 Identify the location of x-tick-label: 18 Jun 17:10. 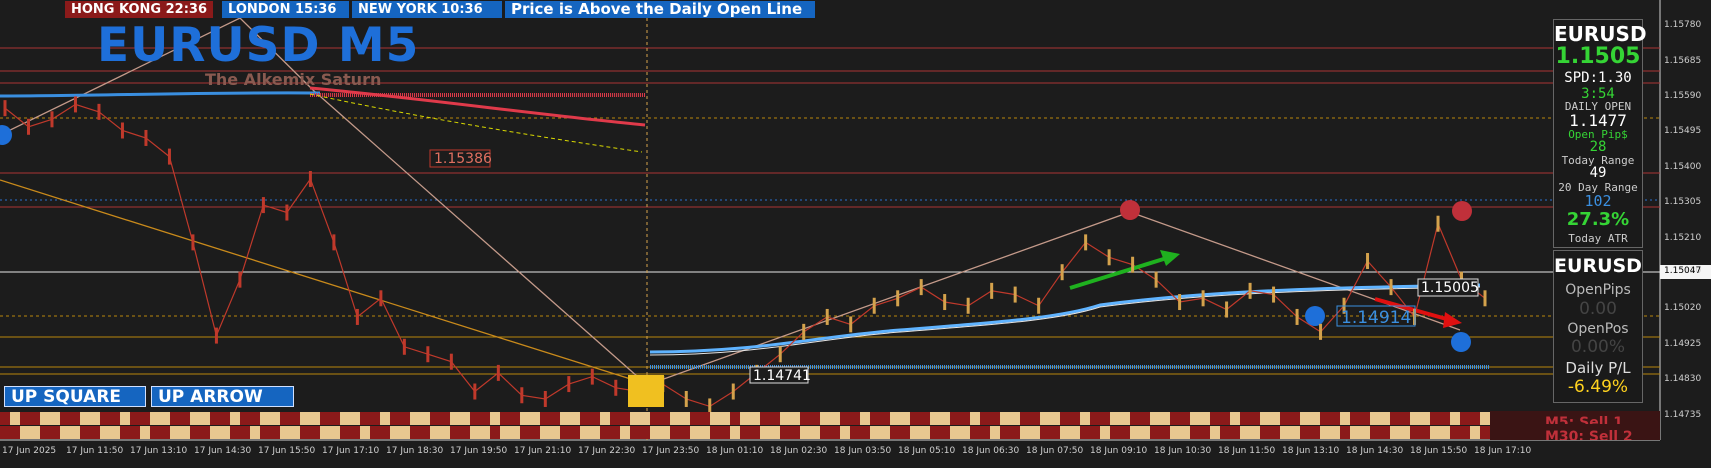
(1503, 451).